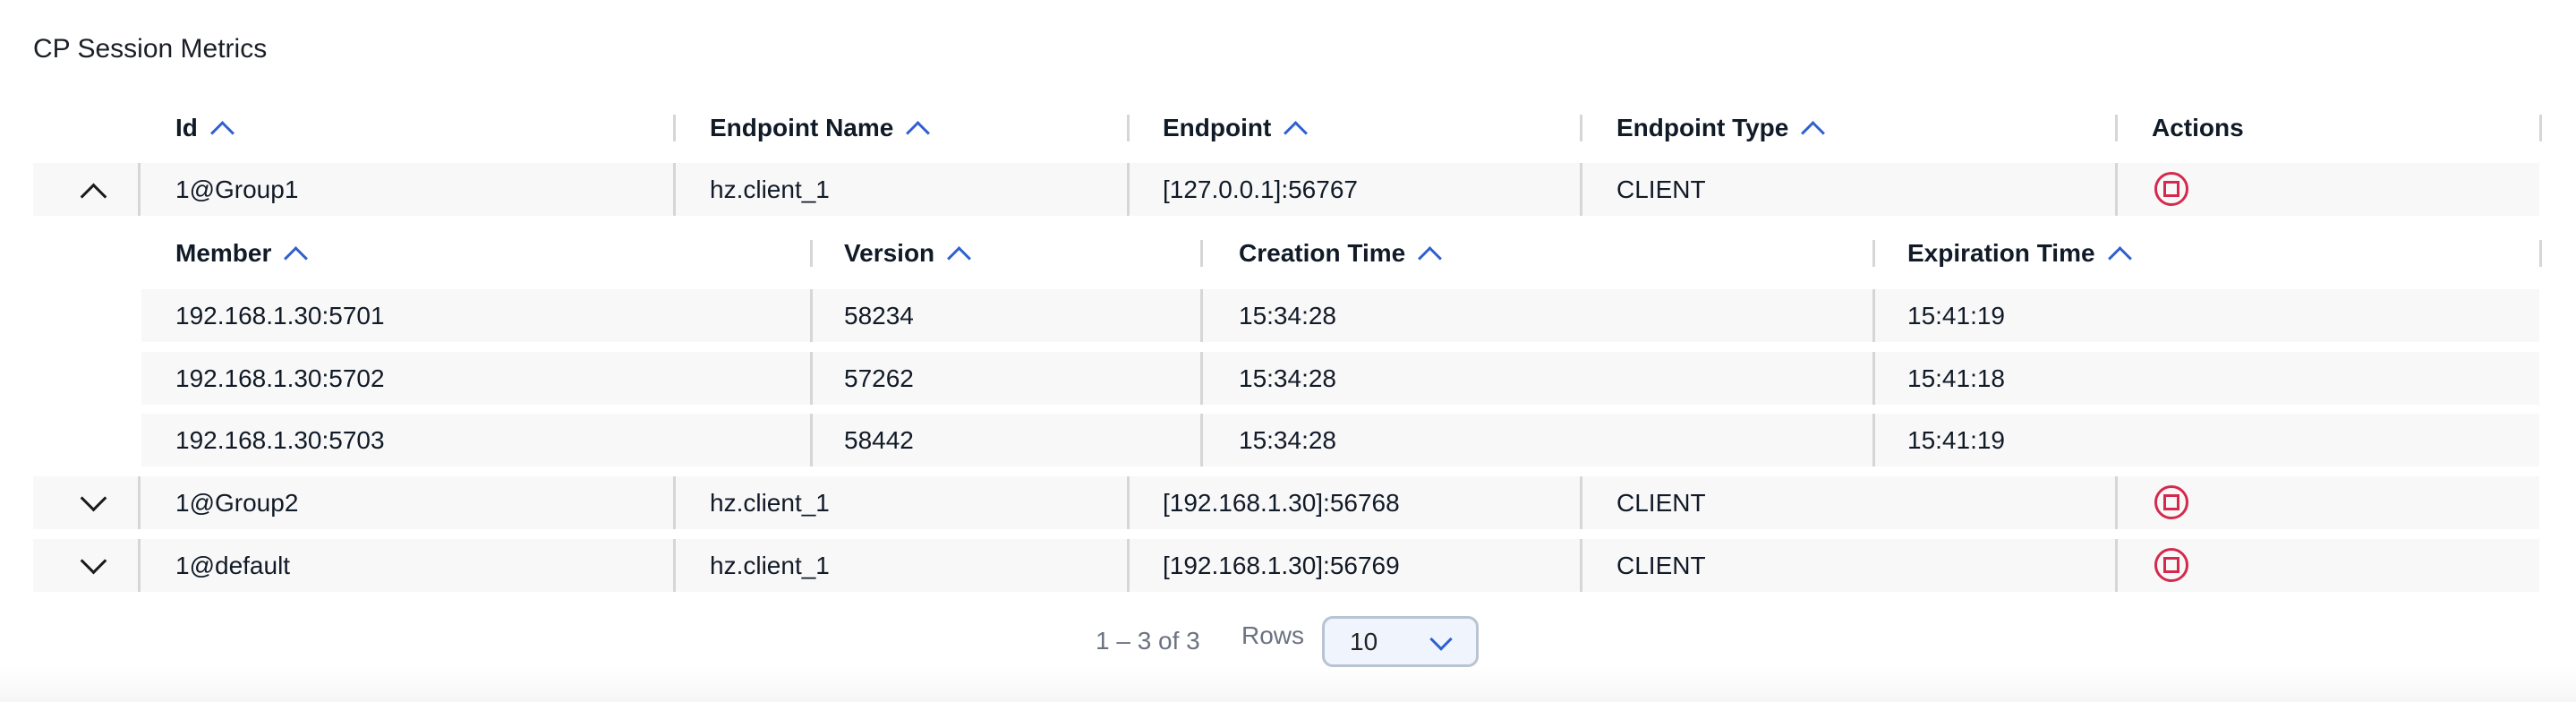 The width and height of the screenshot is (2576, 702). I want to click on column-label: Endpoint Type, so click(1702, 127).